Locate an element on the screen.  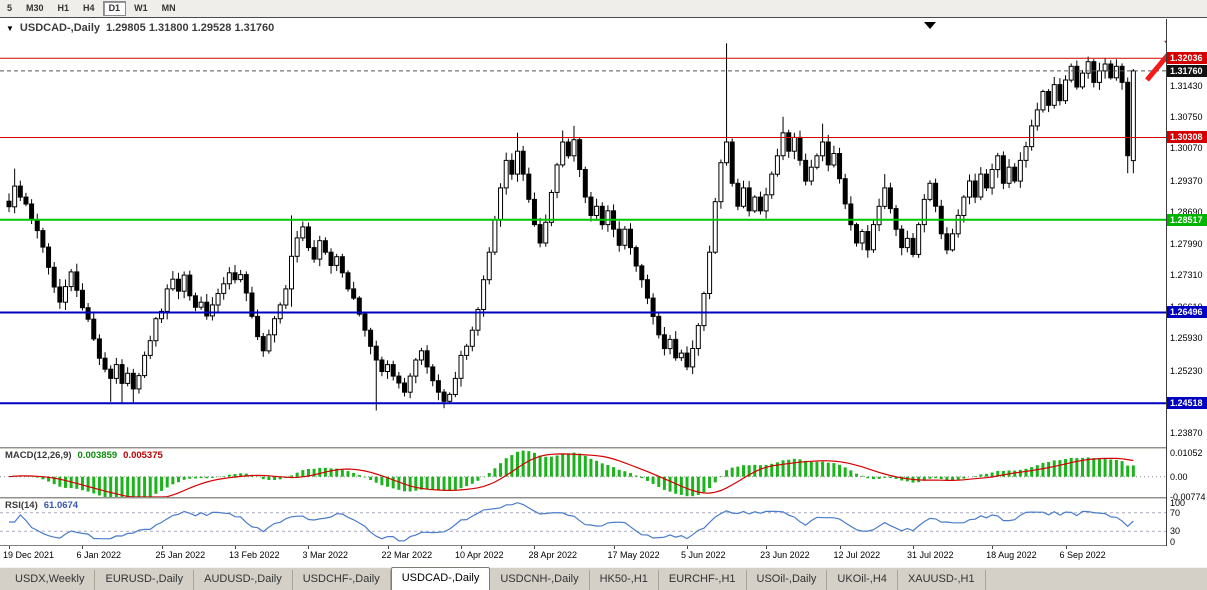
tab-eurusd-daily: EURUSD-,Daily is located at coordinates (145, 580).